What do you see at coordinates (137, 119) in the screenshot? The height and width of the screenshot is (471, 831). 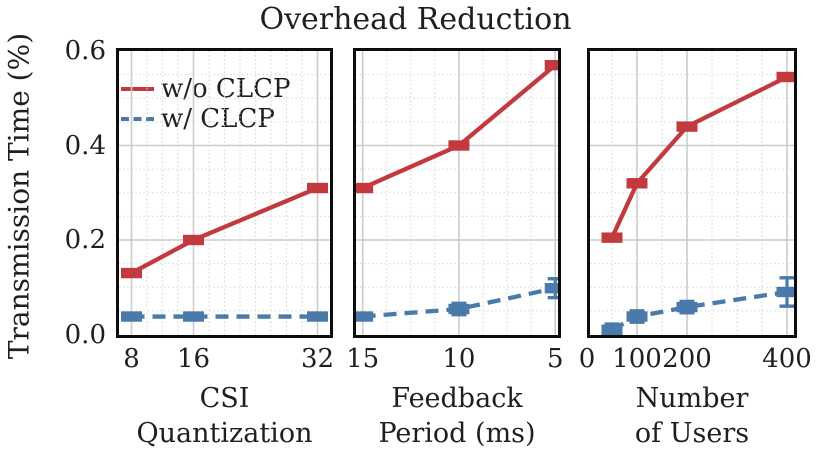 I see `legend-line-dashed-icon` at bounding box center [137, 119].